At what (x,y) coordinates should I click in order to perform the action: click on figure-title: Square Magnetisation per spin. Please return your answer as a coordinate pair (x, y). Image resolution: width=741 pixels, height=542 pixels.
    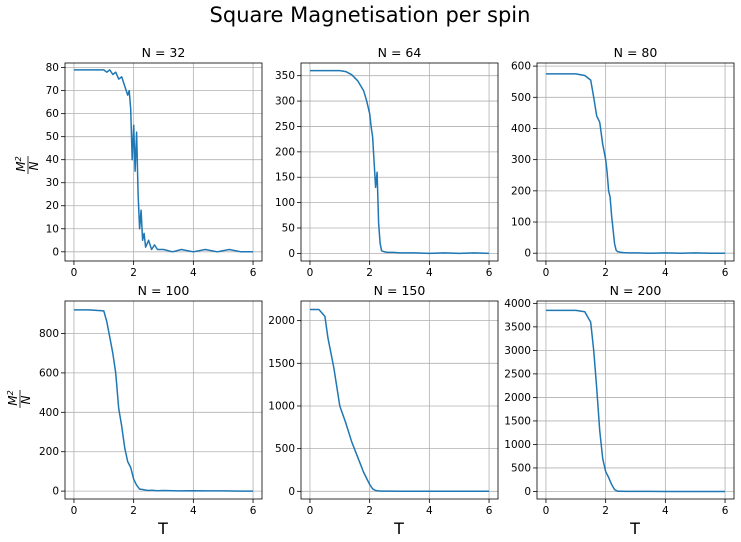
    Looking at the image, I should click on (370, 15).